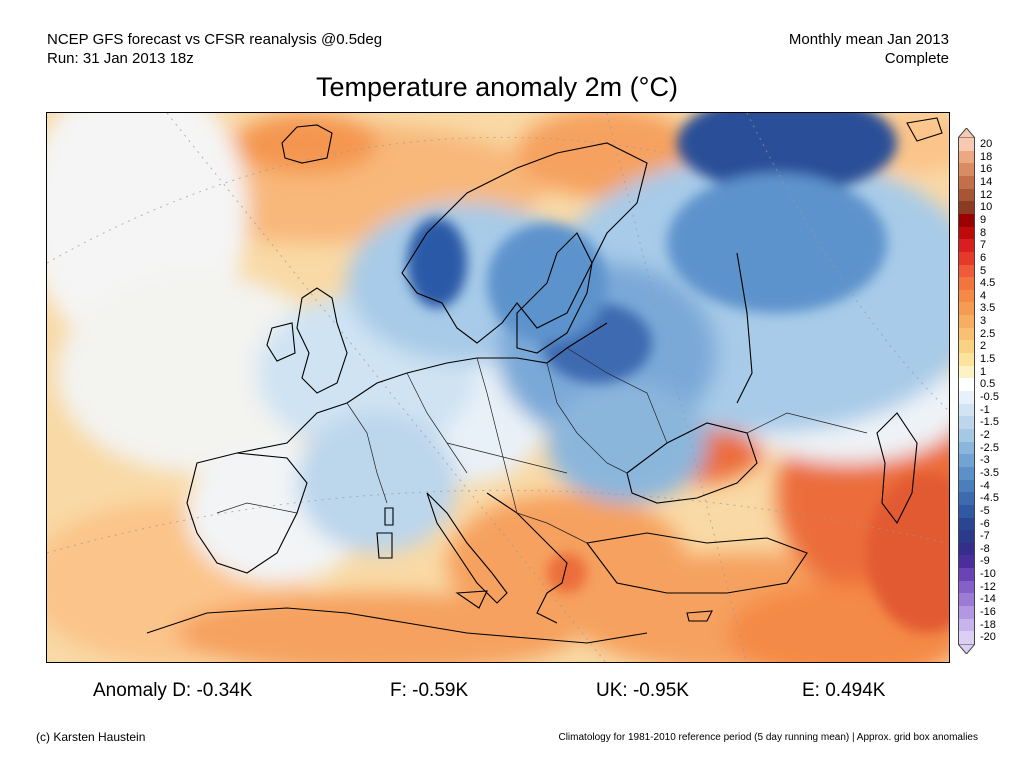 The height and width of the screenshot is (768, 1024). I want to click on copyright-label: (c) Karsten Haustein, so click(91, 737).